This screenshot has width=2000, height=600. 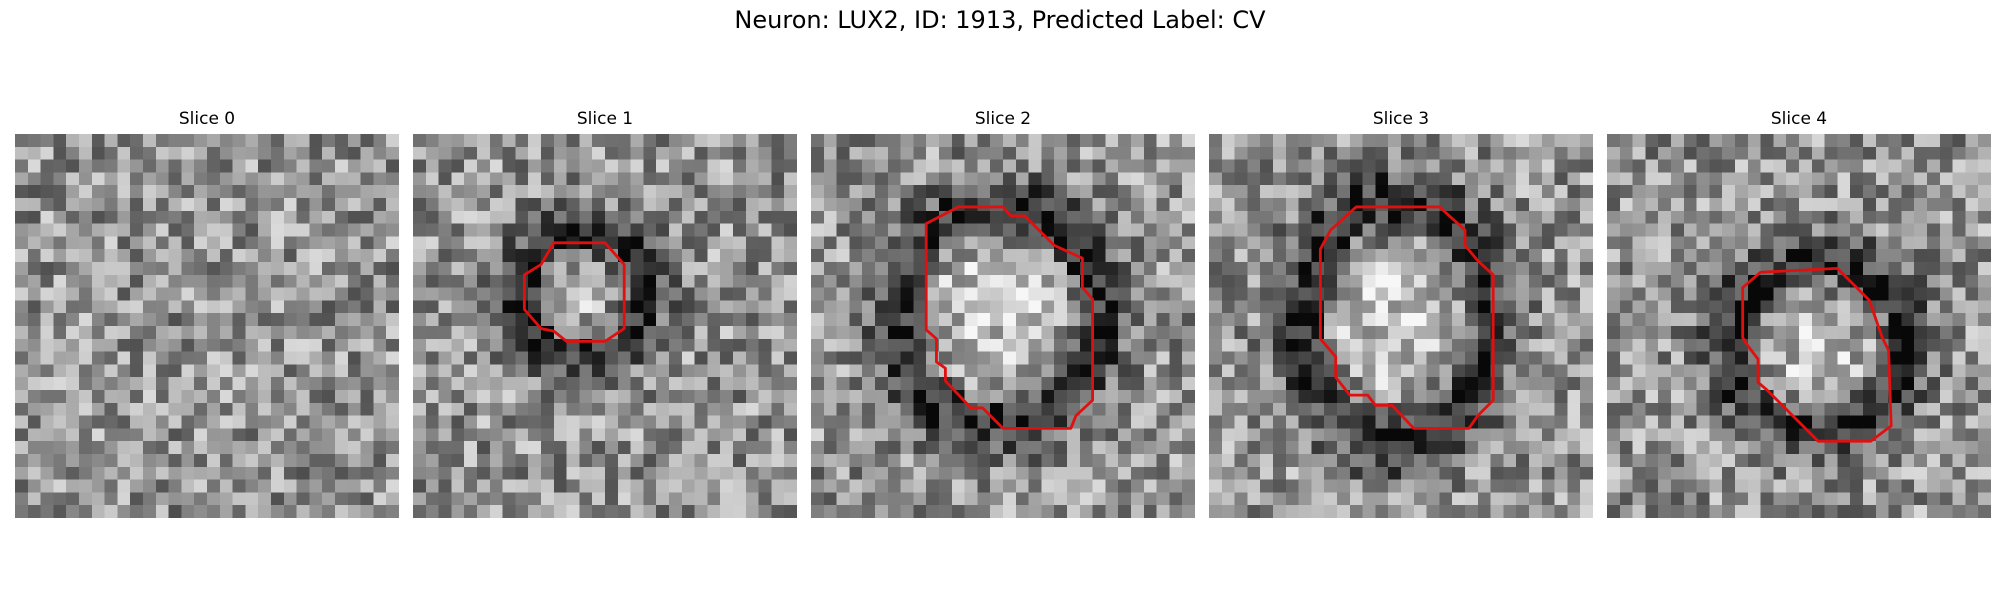 I want to click on slice-panel-0: Slice 0, so click(x=207, y=313).